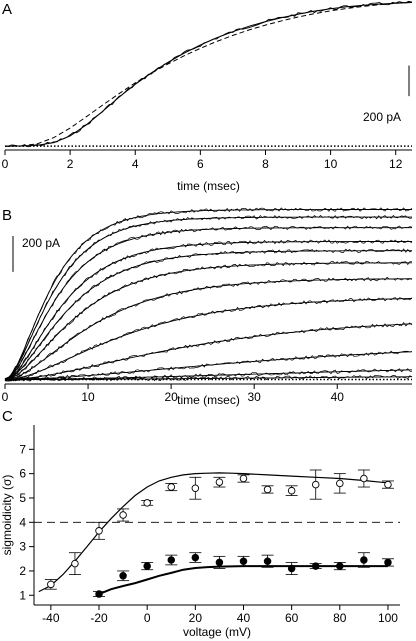  What do you see at coordinates (22, 571) in the screenshot?
I see `panel-c-y-tick-label: 2` at bounding box center [22, 571].